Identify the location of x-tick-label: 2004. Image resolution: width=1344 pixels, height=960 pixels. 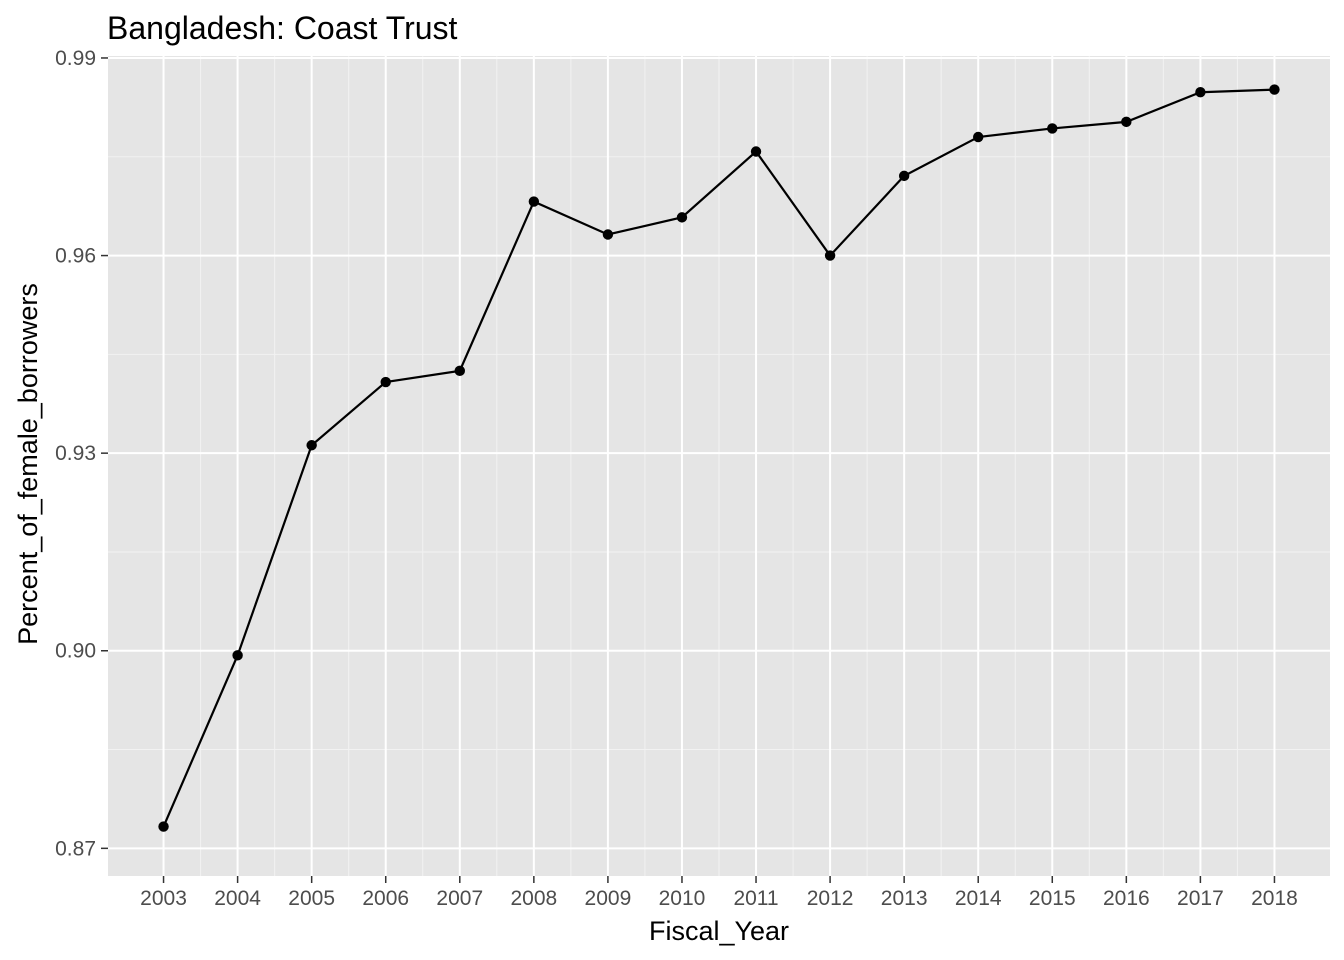
(237, 898).